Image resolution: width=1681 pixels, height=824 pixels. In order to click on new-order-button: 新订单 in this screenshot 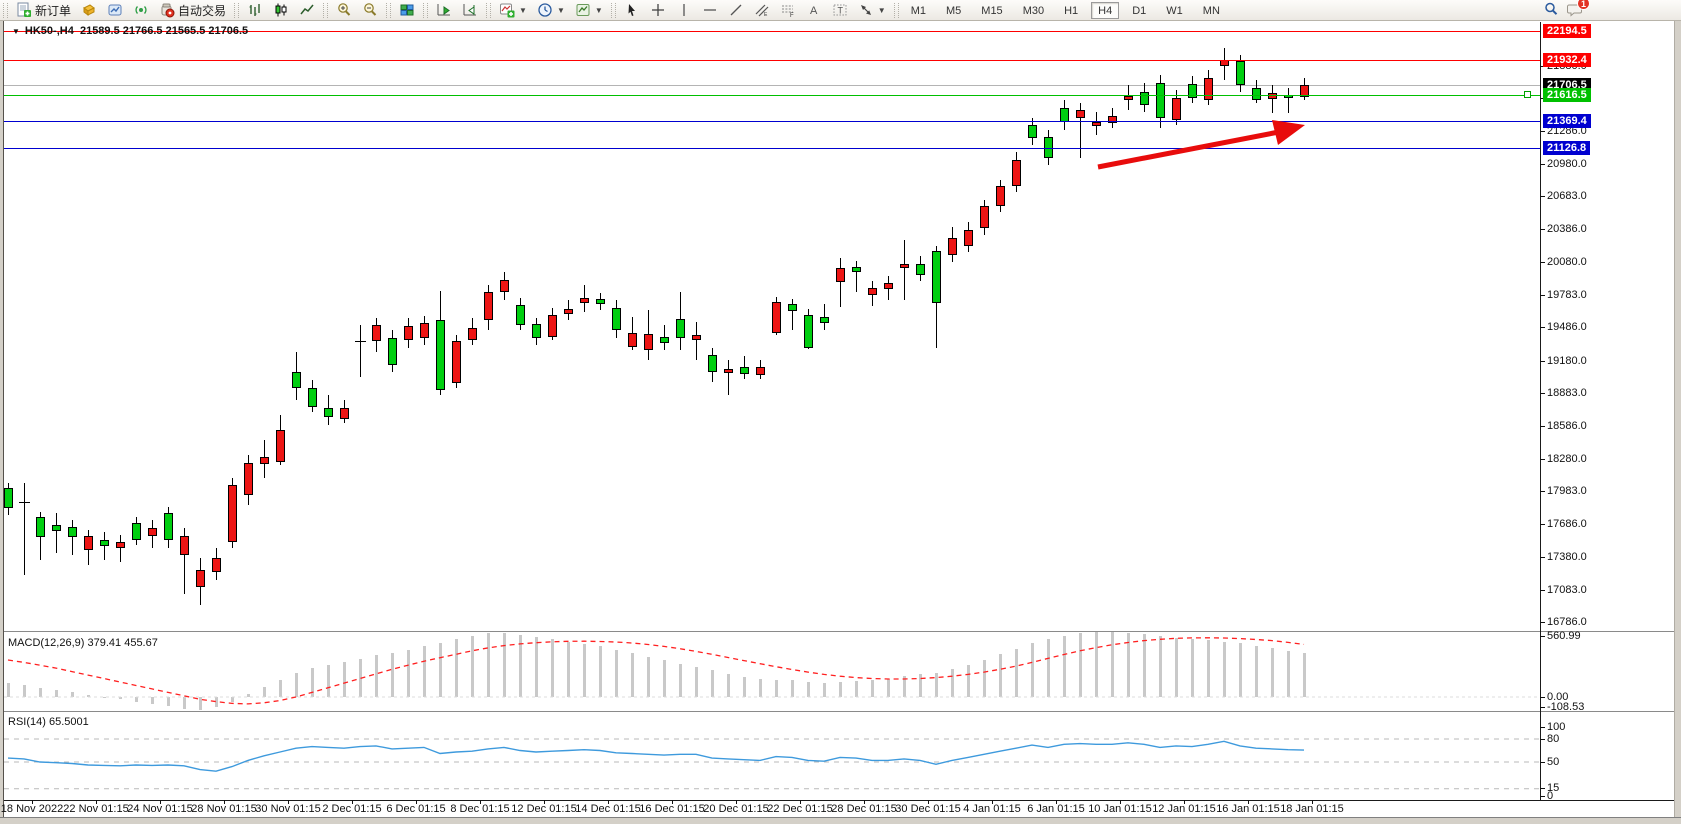, I will do `click(43, 10)`.